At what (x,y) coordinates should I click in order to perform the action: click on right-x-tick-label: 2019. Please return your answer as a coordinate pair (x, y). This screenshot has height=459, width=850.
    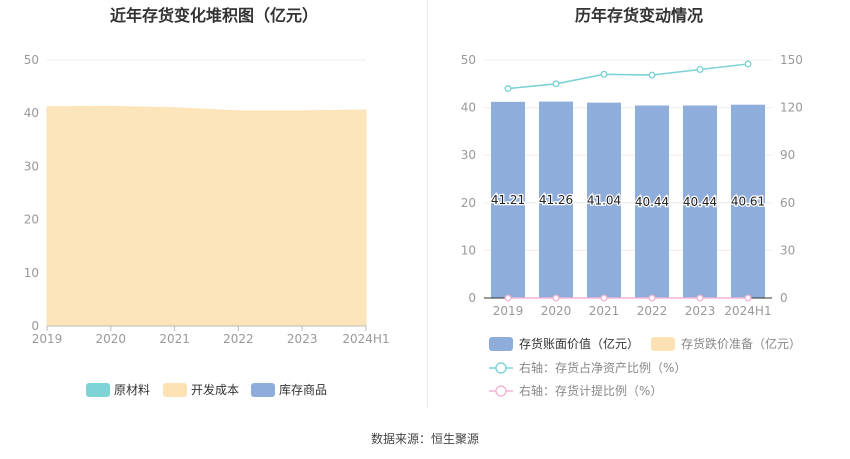
    Looking at the image, I should click on (508, 311).